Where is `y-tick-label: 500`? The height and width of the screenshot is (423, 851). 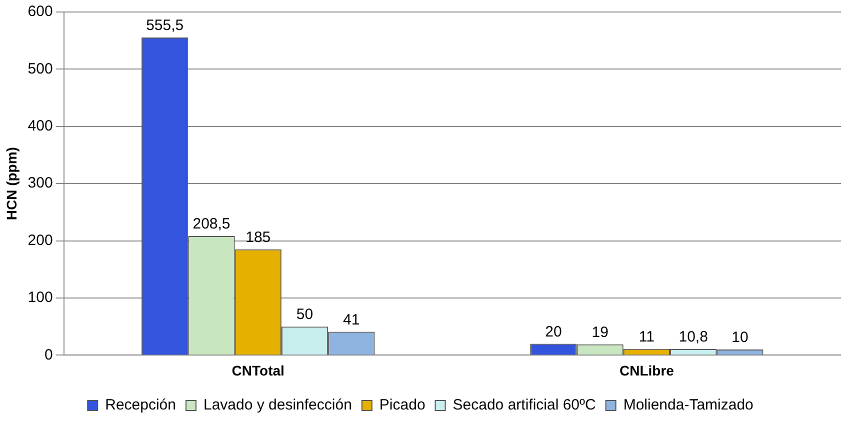
y-tick-label: 500 is located at coordinates (40, 69).